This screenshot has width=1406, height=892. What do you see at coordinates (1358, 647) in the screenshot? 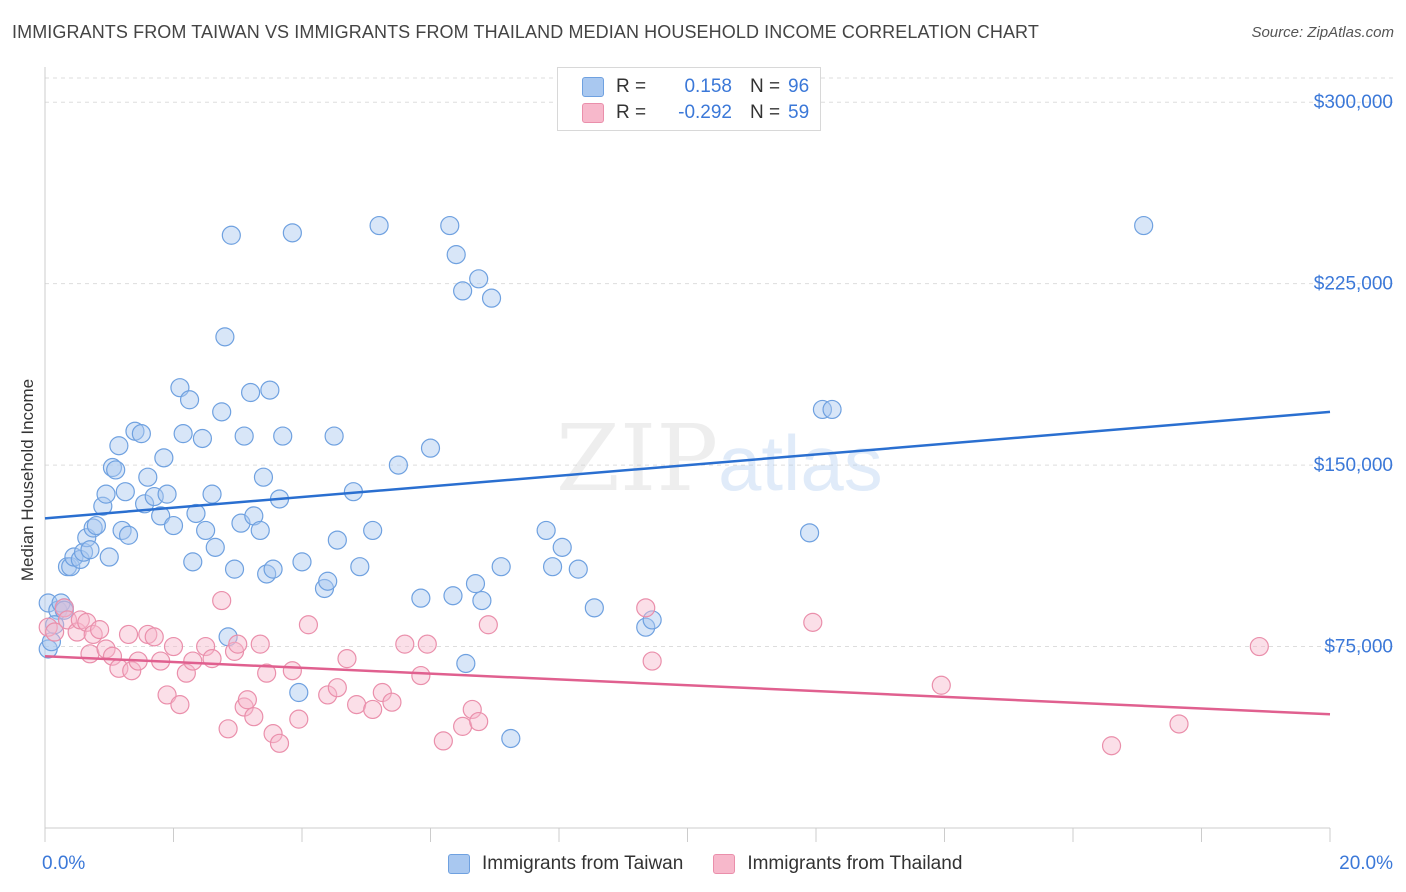
I see `y-tick-label: $75,000` at bounding box center [1358, 647].